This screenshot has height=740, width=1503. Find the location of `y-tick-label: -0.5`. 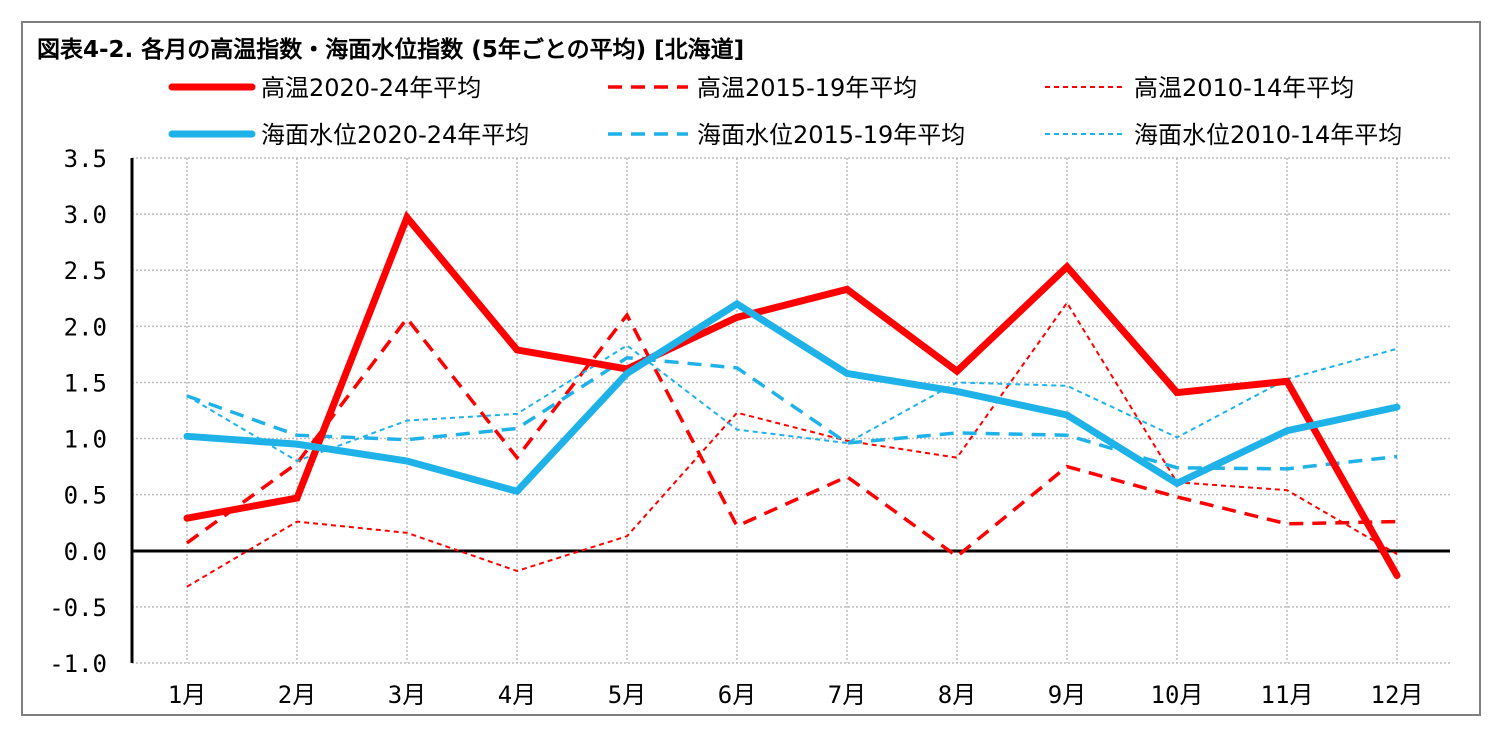

y-tick-label: -0.5 is located at coordinates (78, 608).